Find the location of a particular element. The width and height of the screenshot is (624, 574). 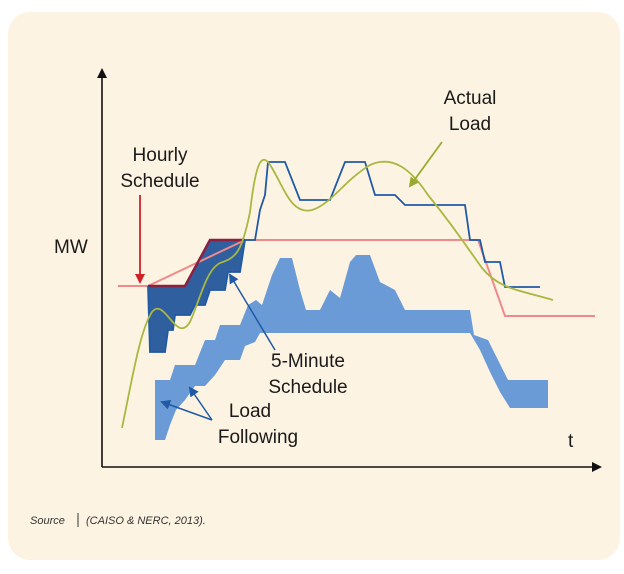

actual-label: Load is located at coordinates (470, 124).